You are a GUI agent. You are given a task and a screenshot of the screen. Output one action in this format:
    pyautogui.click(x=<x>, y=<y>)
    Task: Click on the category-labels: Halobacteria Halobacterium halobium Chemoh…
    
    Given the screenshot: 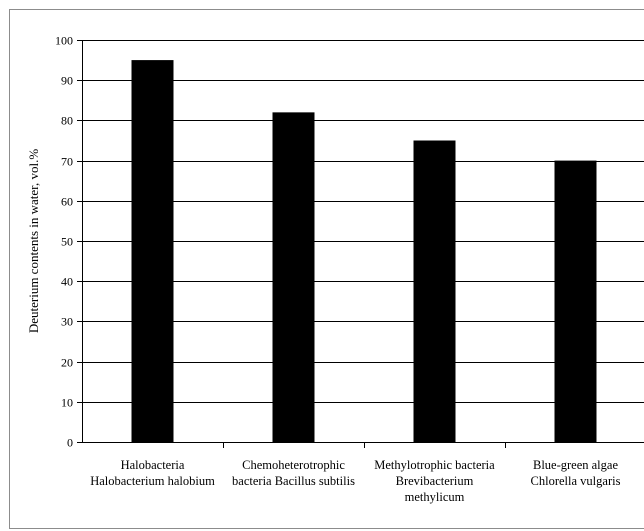 What is the action you would take?
    pyautogui.click(x=355, y=481)
    